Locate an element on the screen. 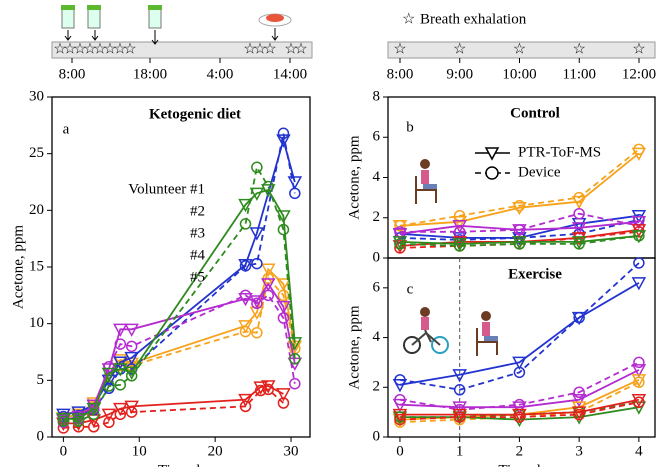  timeline-label: 18:00 is located at coordinates (150, 74).